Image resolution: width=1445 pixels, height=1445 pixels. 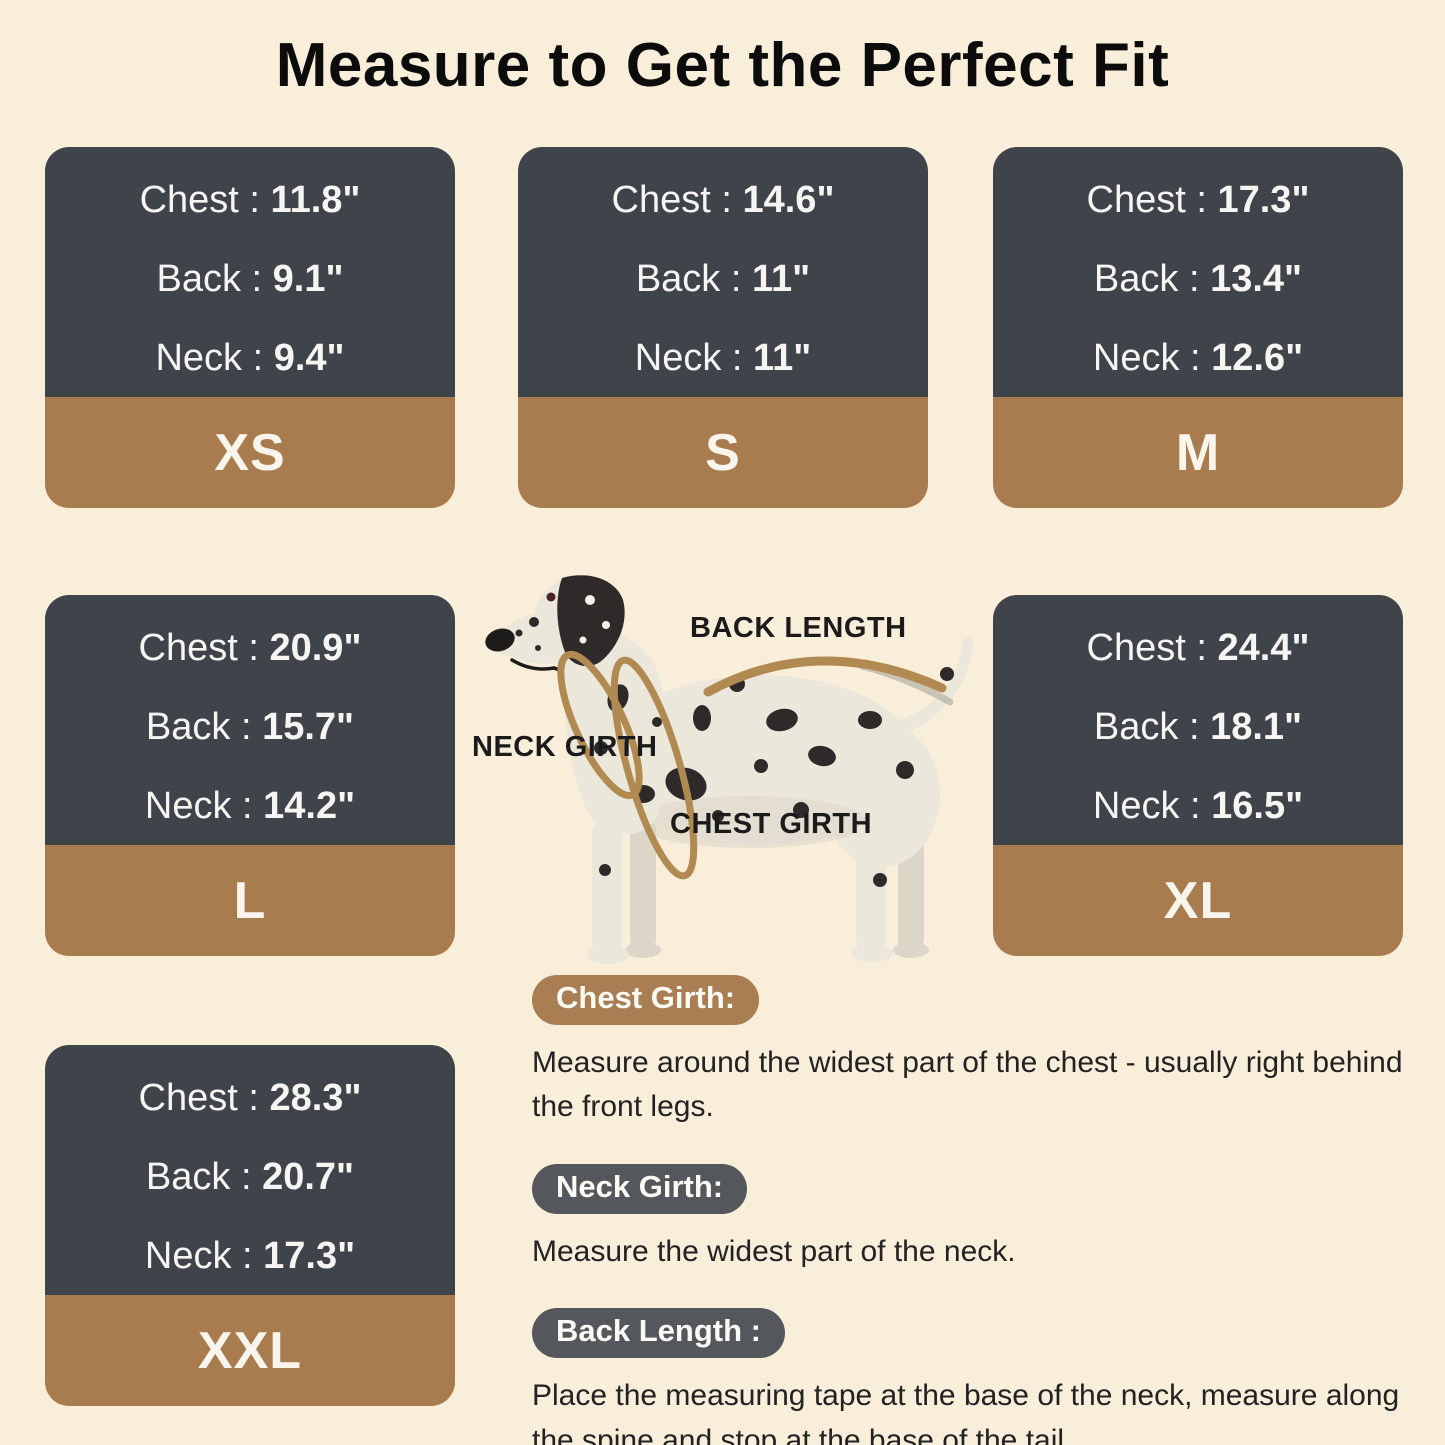 What do you see at coordinates (309, 805) in the screenshot?
I see `measurement-value: 14.2"` at bounding box center [309, 805].